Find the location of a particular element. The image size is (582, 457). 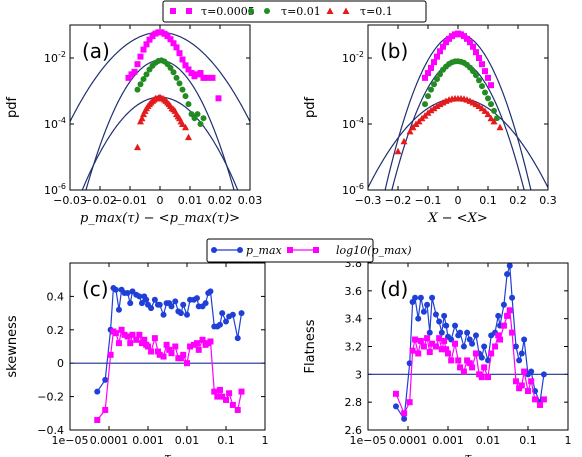

x-tick-label: 1e−05 is located at coordinates (70, 440).